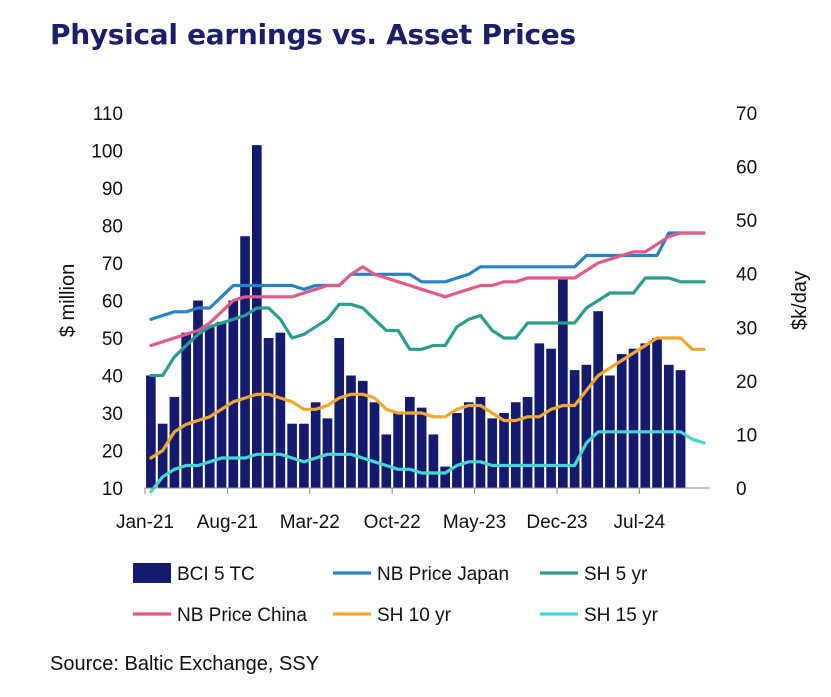  Describe the element at coordinates (392, 522) in the screenshot. I see `x-tick-label: Oct-22` at that location.